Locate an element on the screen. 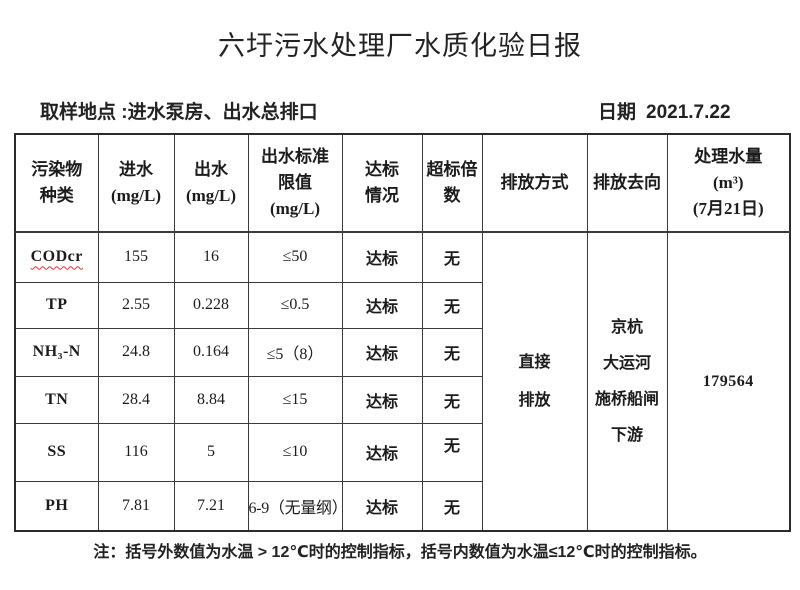 This screenshot has width=800, height=590. cell-pollutant: PH is located at coordinates (56, 506).